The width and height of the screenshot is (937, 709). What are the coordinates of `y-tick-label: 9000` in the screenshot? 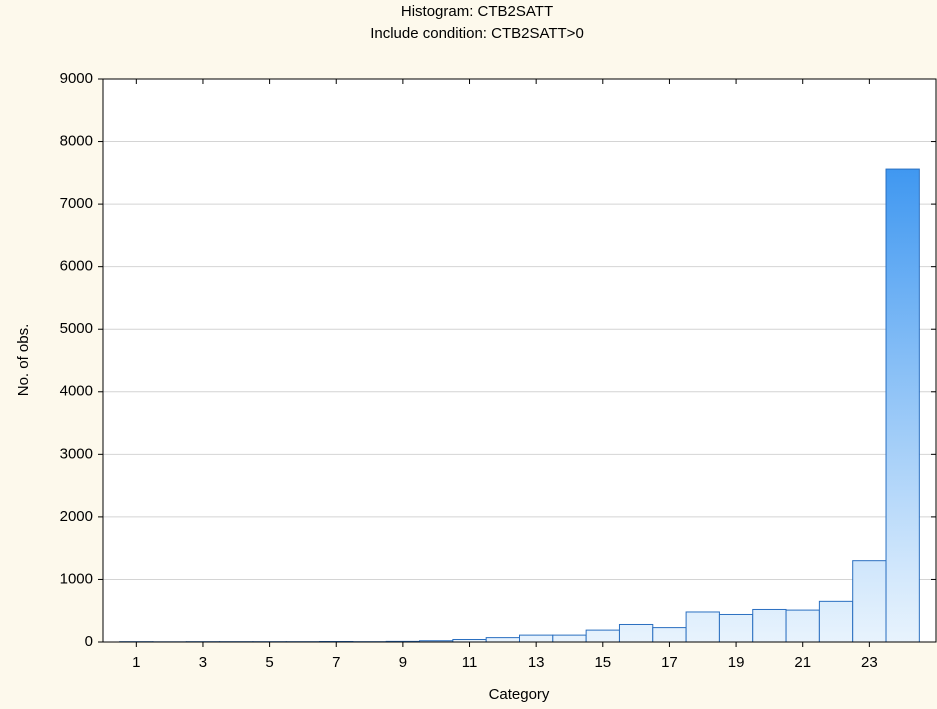 It's located at (76, 78).